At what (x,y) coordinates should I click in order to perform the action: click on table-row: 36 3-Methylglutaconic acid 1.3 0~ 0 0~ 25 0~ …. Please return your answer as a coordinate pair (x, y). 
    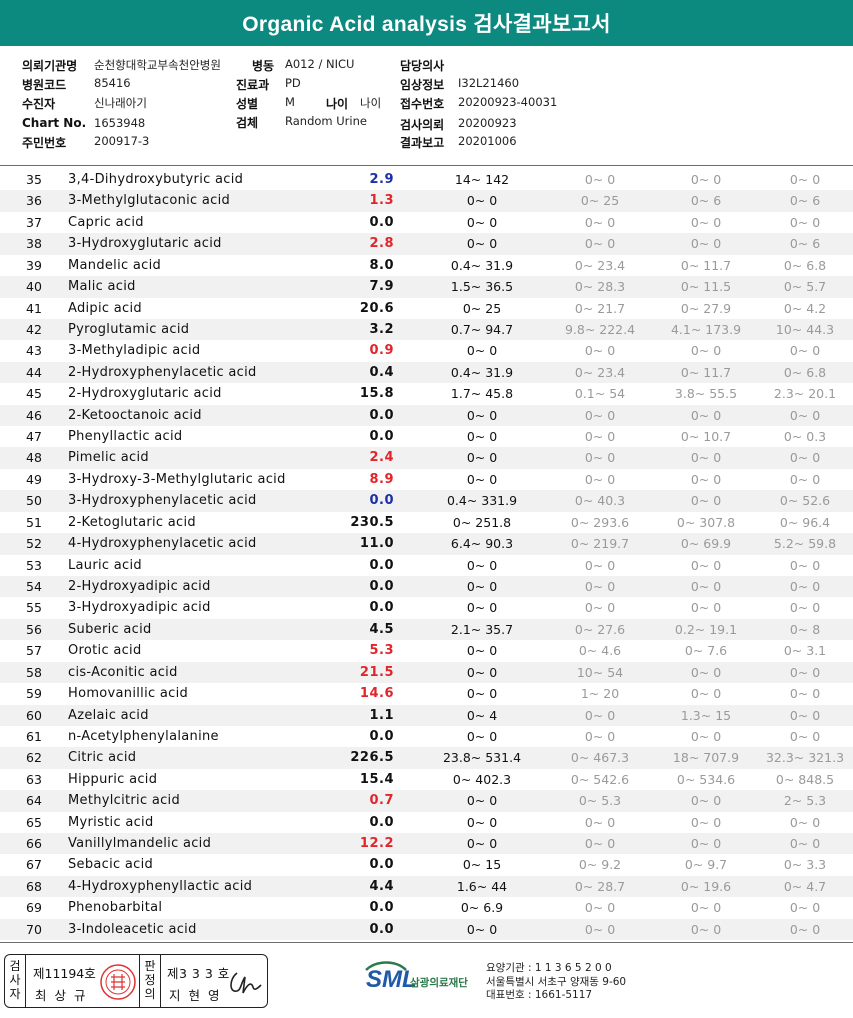
    Looking at the image, I should click on (426, 201).